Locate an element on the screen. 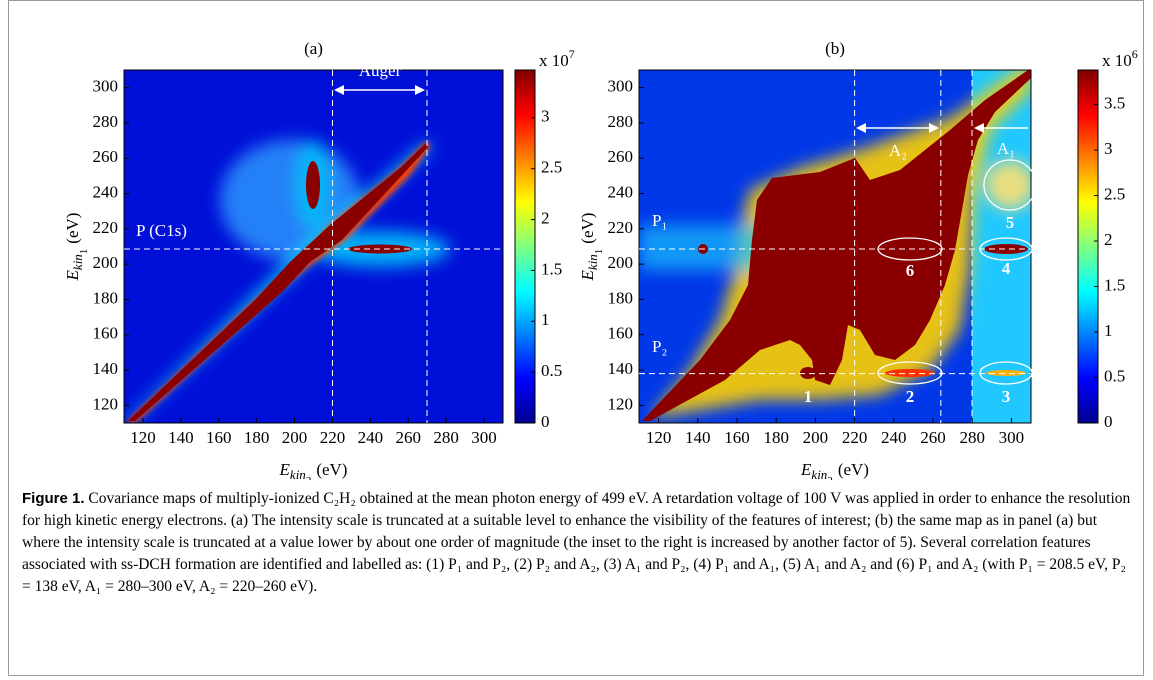  feature-label: 4 is located at coordinates (1006, 268).